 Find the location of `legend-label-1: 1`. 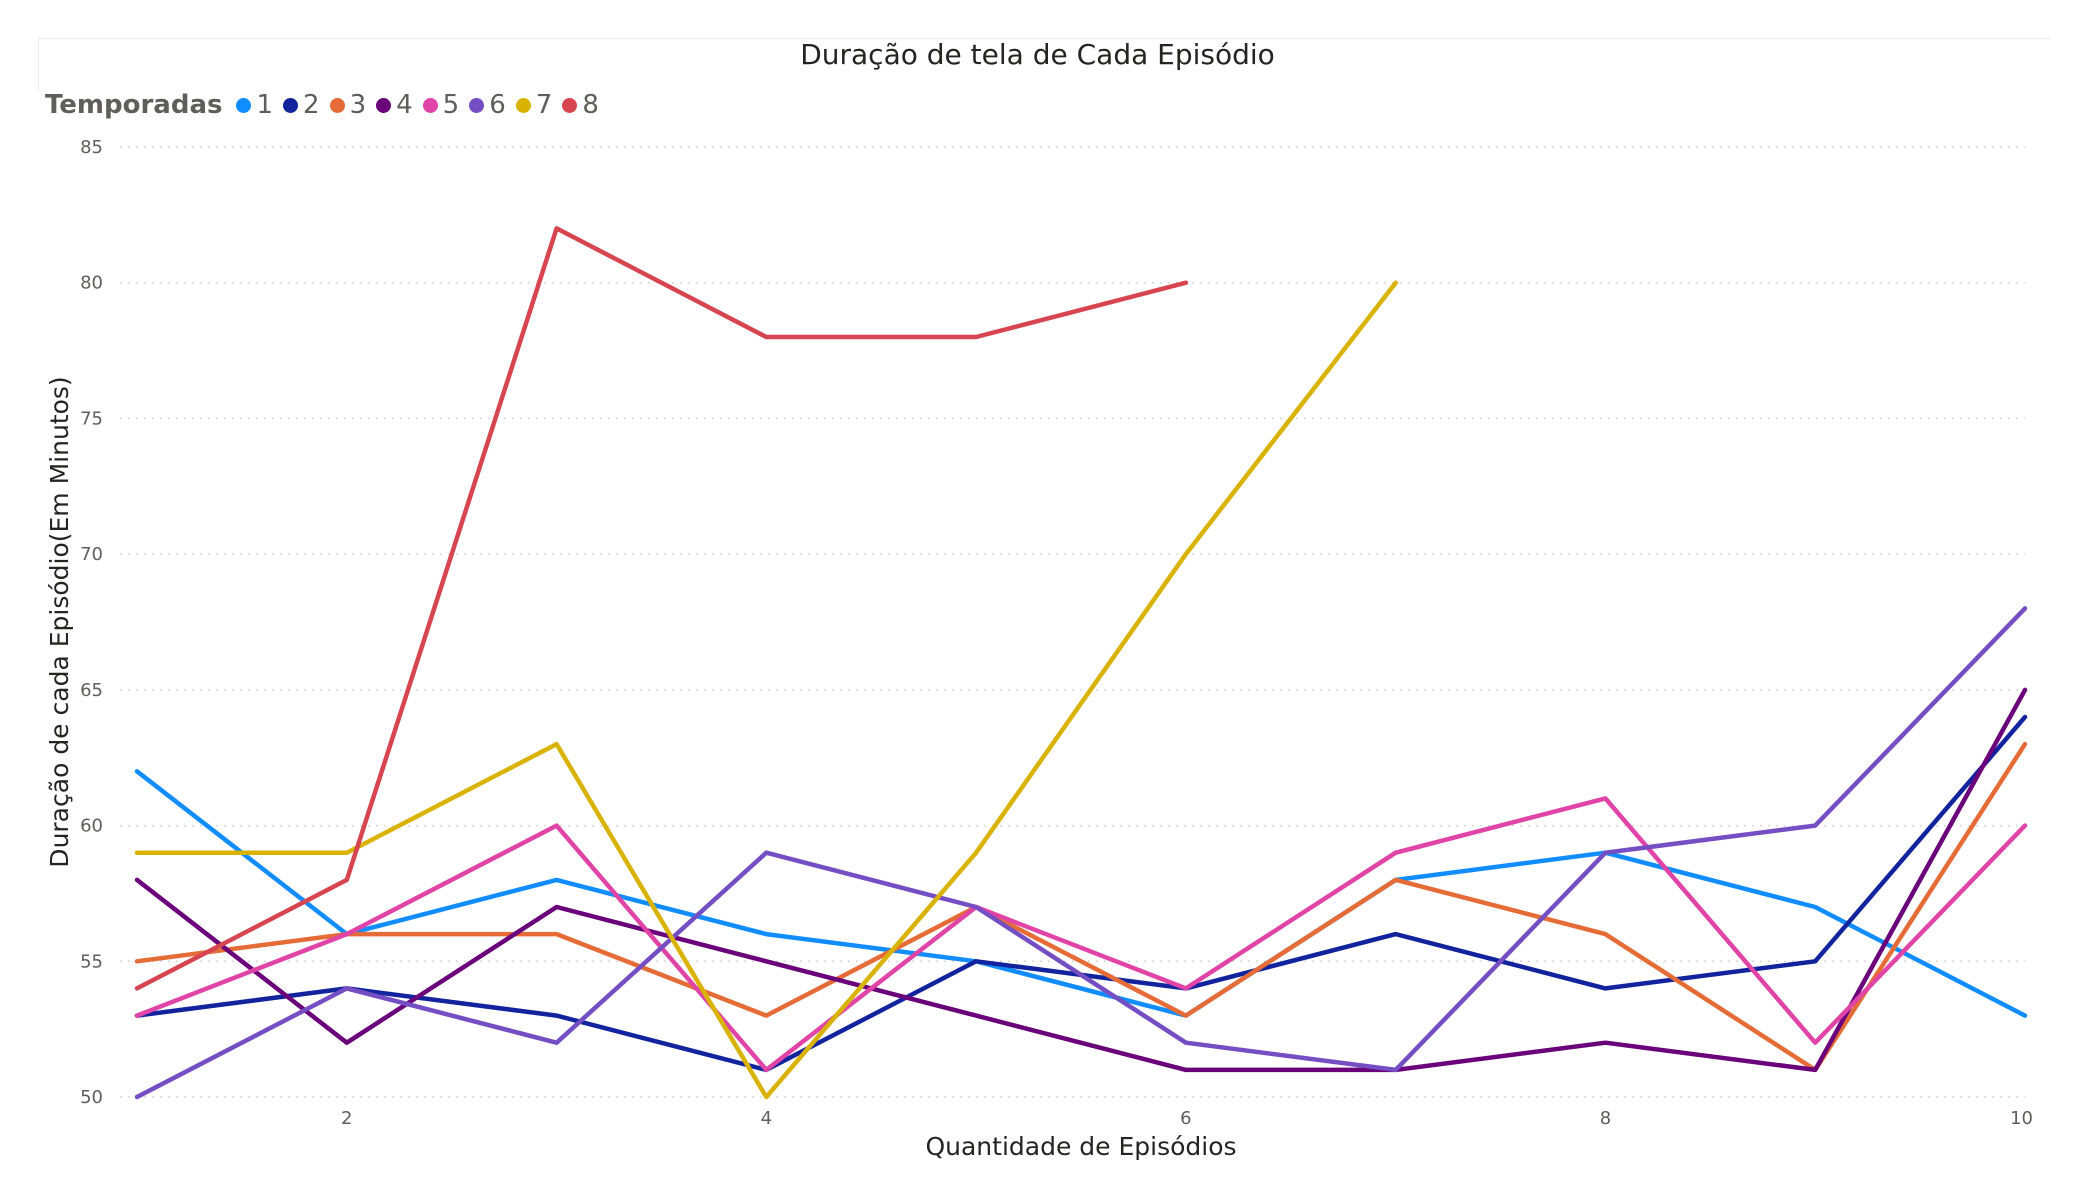

legend-label-1: 1 is located at coordinates (265, 105).